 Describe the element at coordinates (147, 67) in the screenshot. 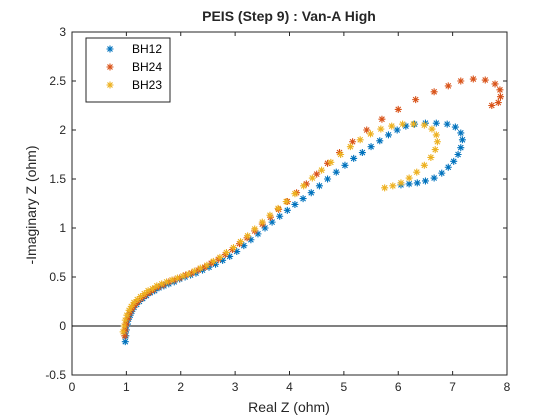

I see `legend-label: BH24` at that location.